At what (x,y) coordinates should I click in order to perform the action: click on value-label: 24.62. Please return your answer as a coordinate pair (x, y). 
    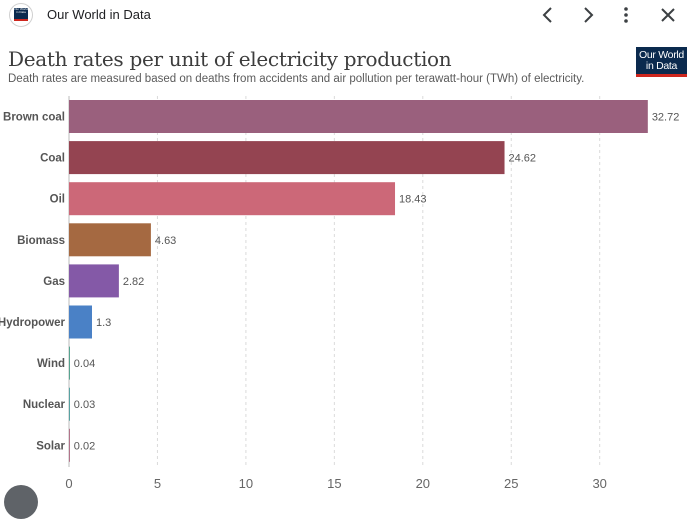
    Looking at the image, I should click on (523, 159).